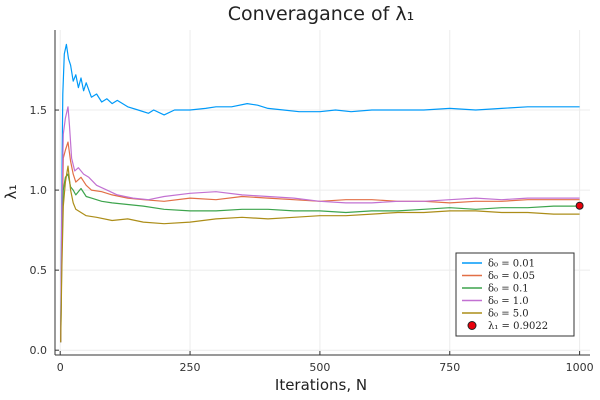 Image resolution: width=600 pixels, height=400 pixels. What do you see at coordinates (518, 326) in the screenshot?
I see `legend-label: λ₁ = 0.9022` at bounding box center [518, 326].